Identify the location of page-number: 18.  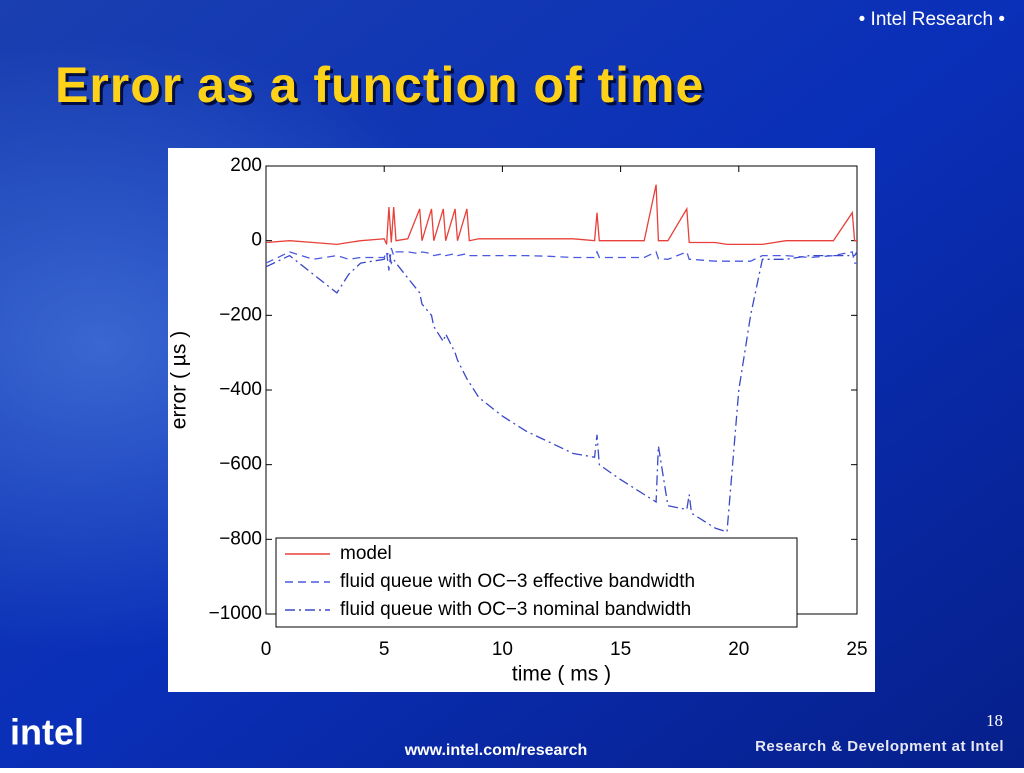
(994, 720).